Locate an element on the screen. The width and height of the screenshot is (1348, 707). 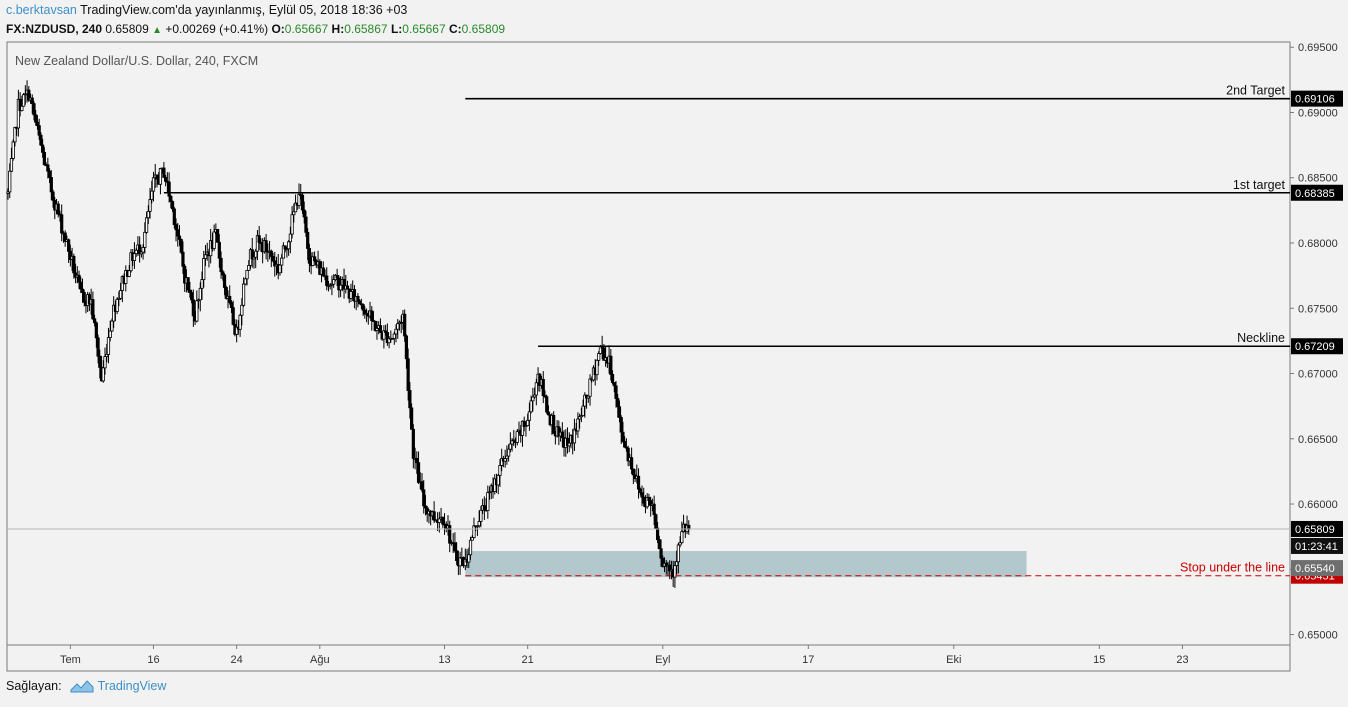
x-tick-label: 15 is located at coordinates (1099, 660).